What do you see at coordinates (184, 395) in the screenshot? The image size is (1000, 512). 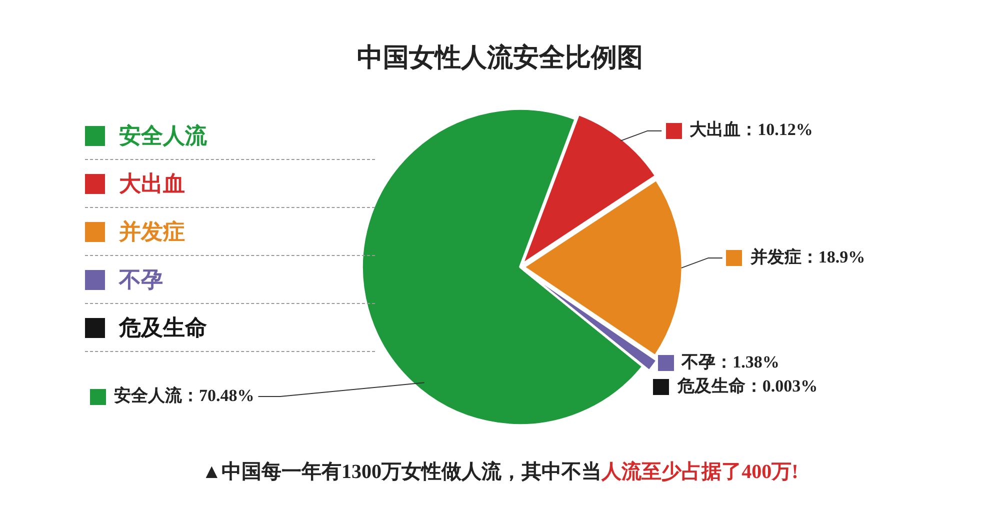 I see `data-label: 安全人流：70.48%` at bounding box center [184, 395].